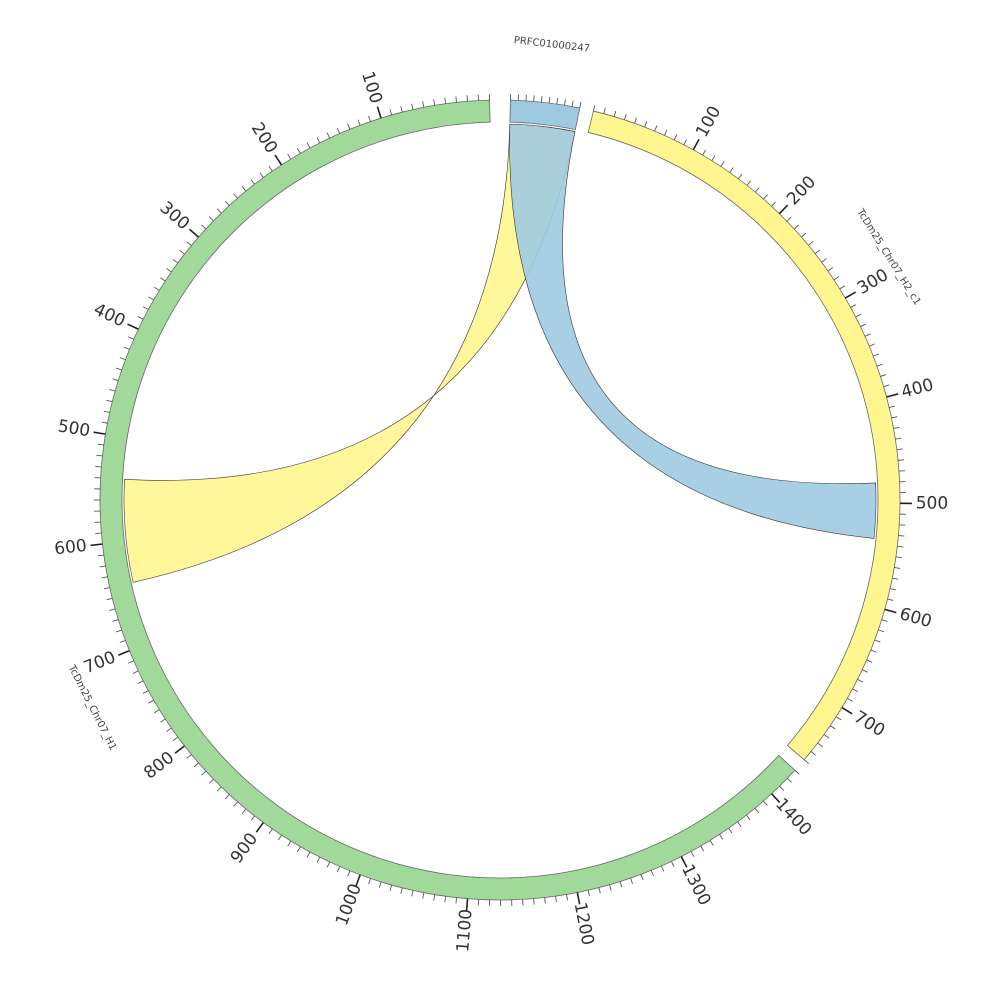  What do you see at coordinates (264, 138) in the screenshot?
I see `tick-label-tcdm25-chr07-h1: 200` at bounding box center [264, 138].